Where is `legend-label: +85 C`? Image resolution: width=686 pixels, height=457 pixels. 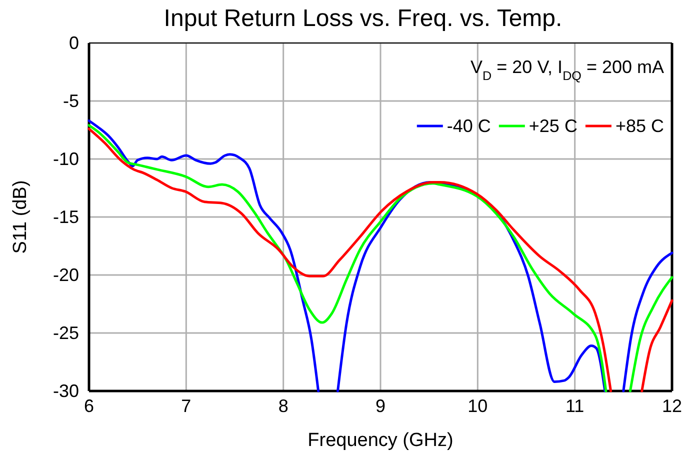
legend-label: +85 C is located at coordinates (639, 126).